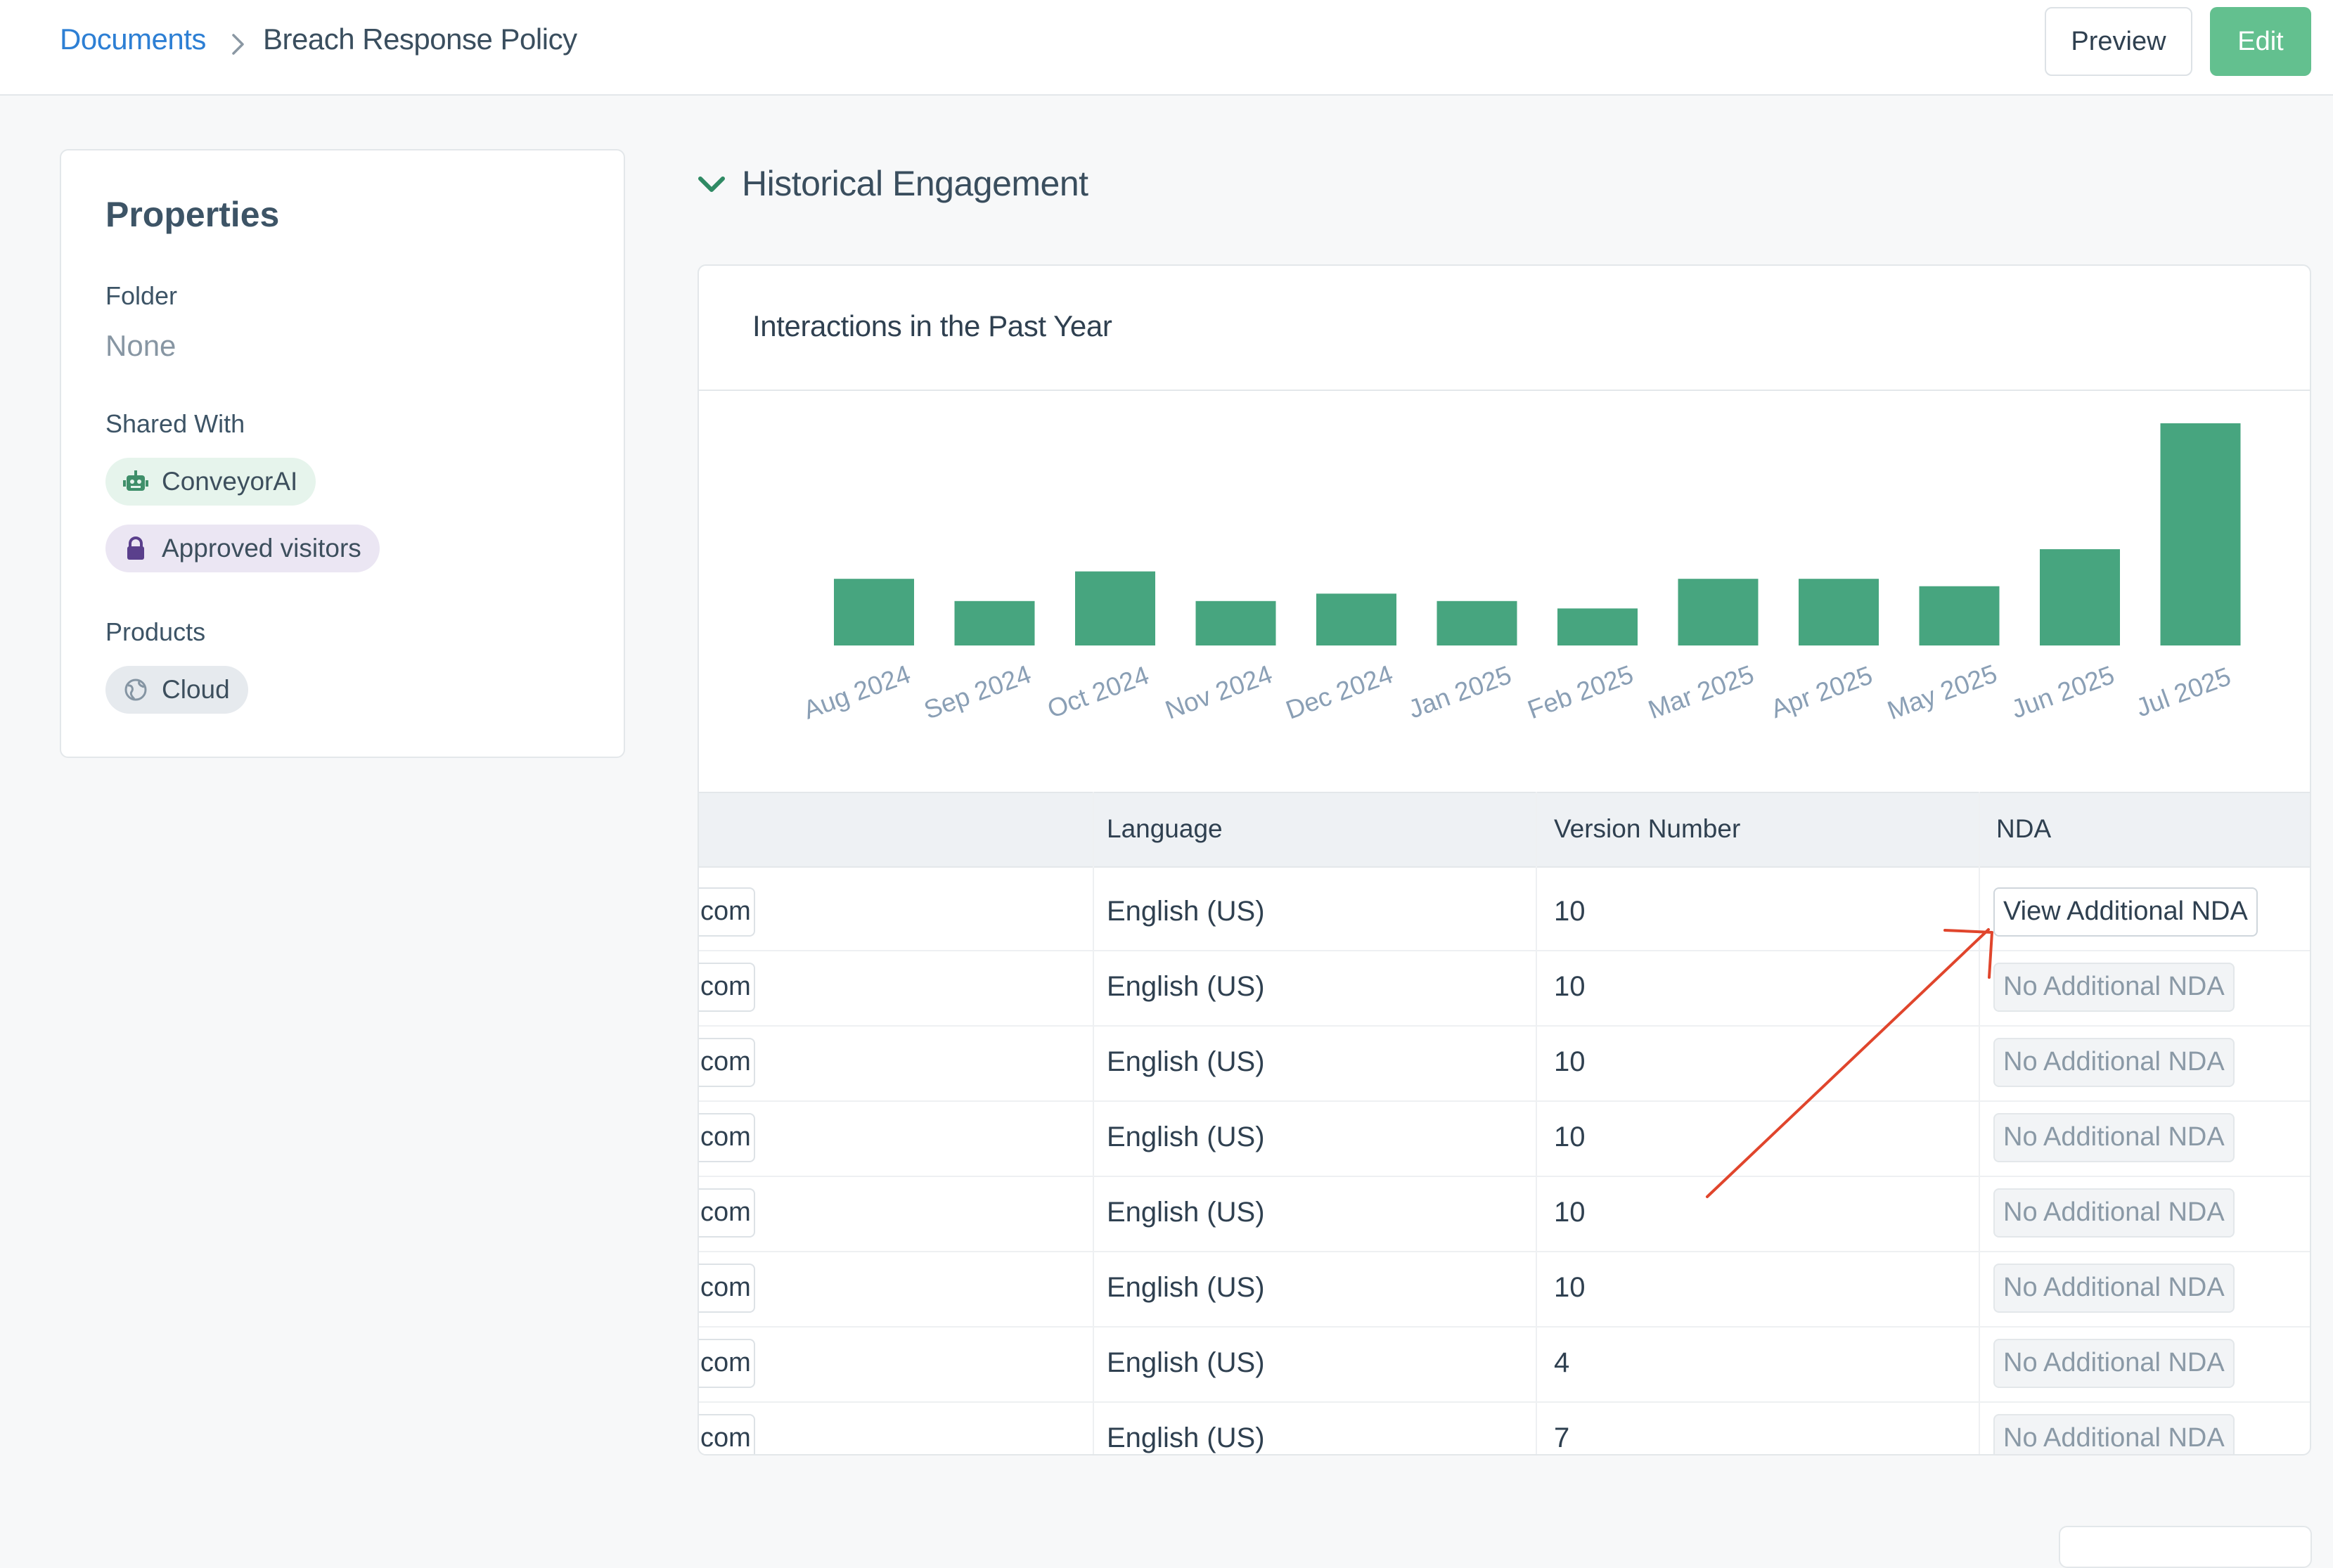 This screenshot has height=1568, width=2333. I want to click on product-cloud-label: Cloud, so click(196, 689).